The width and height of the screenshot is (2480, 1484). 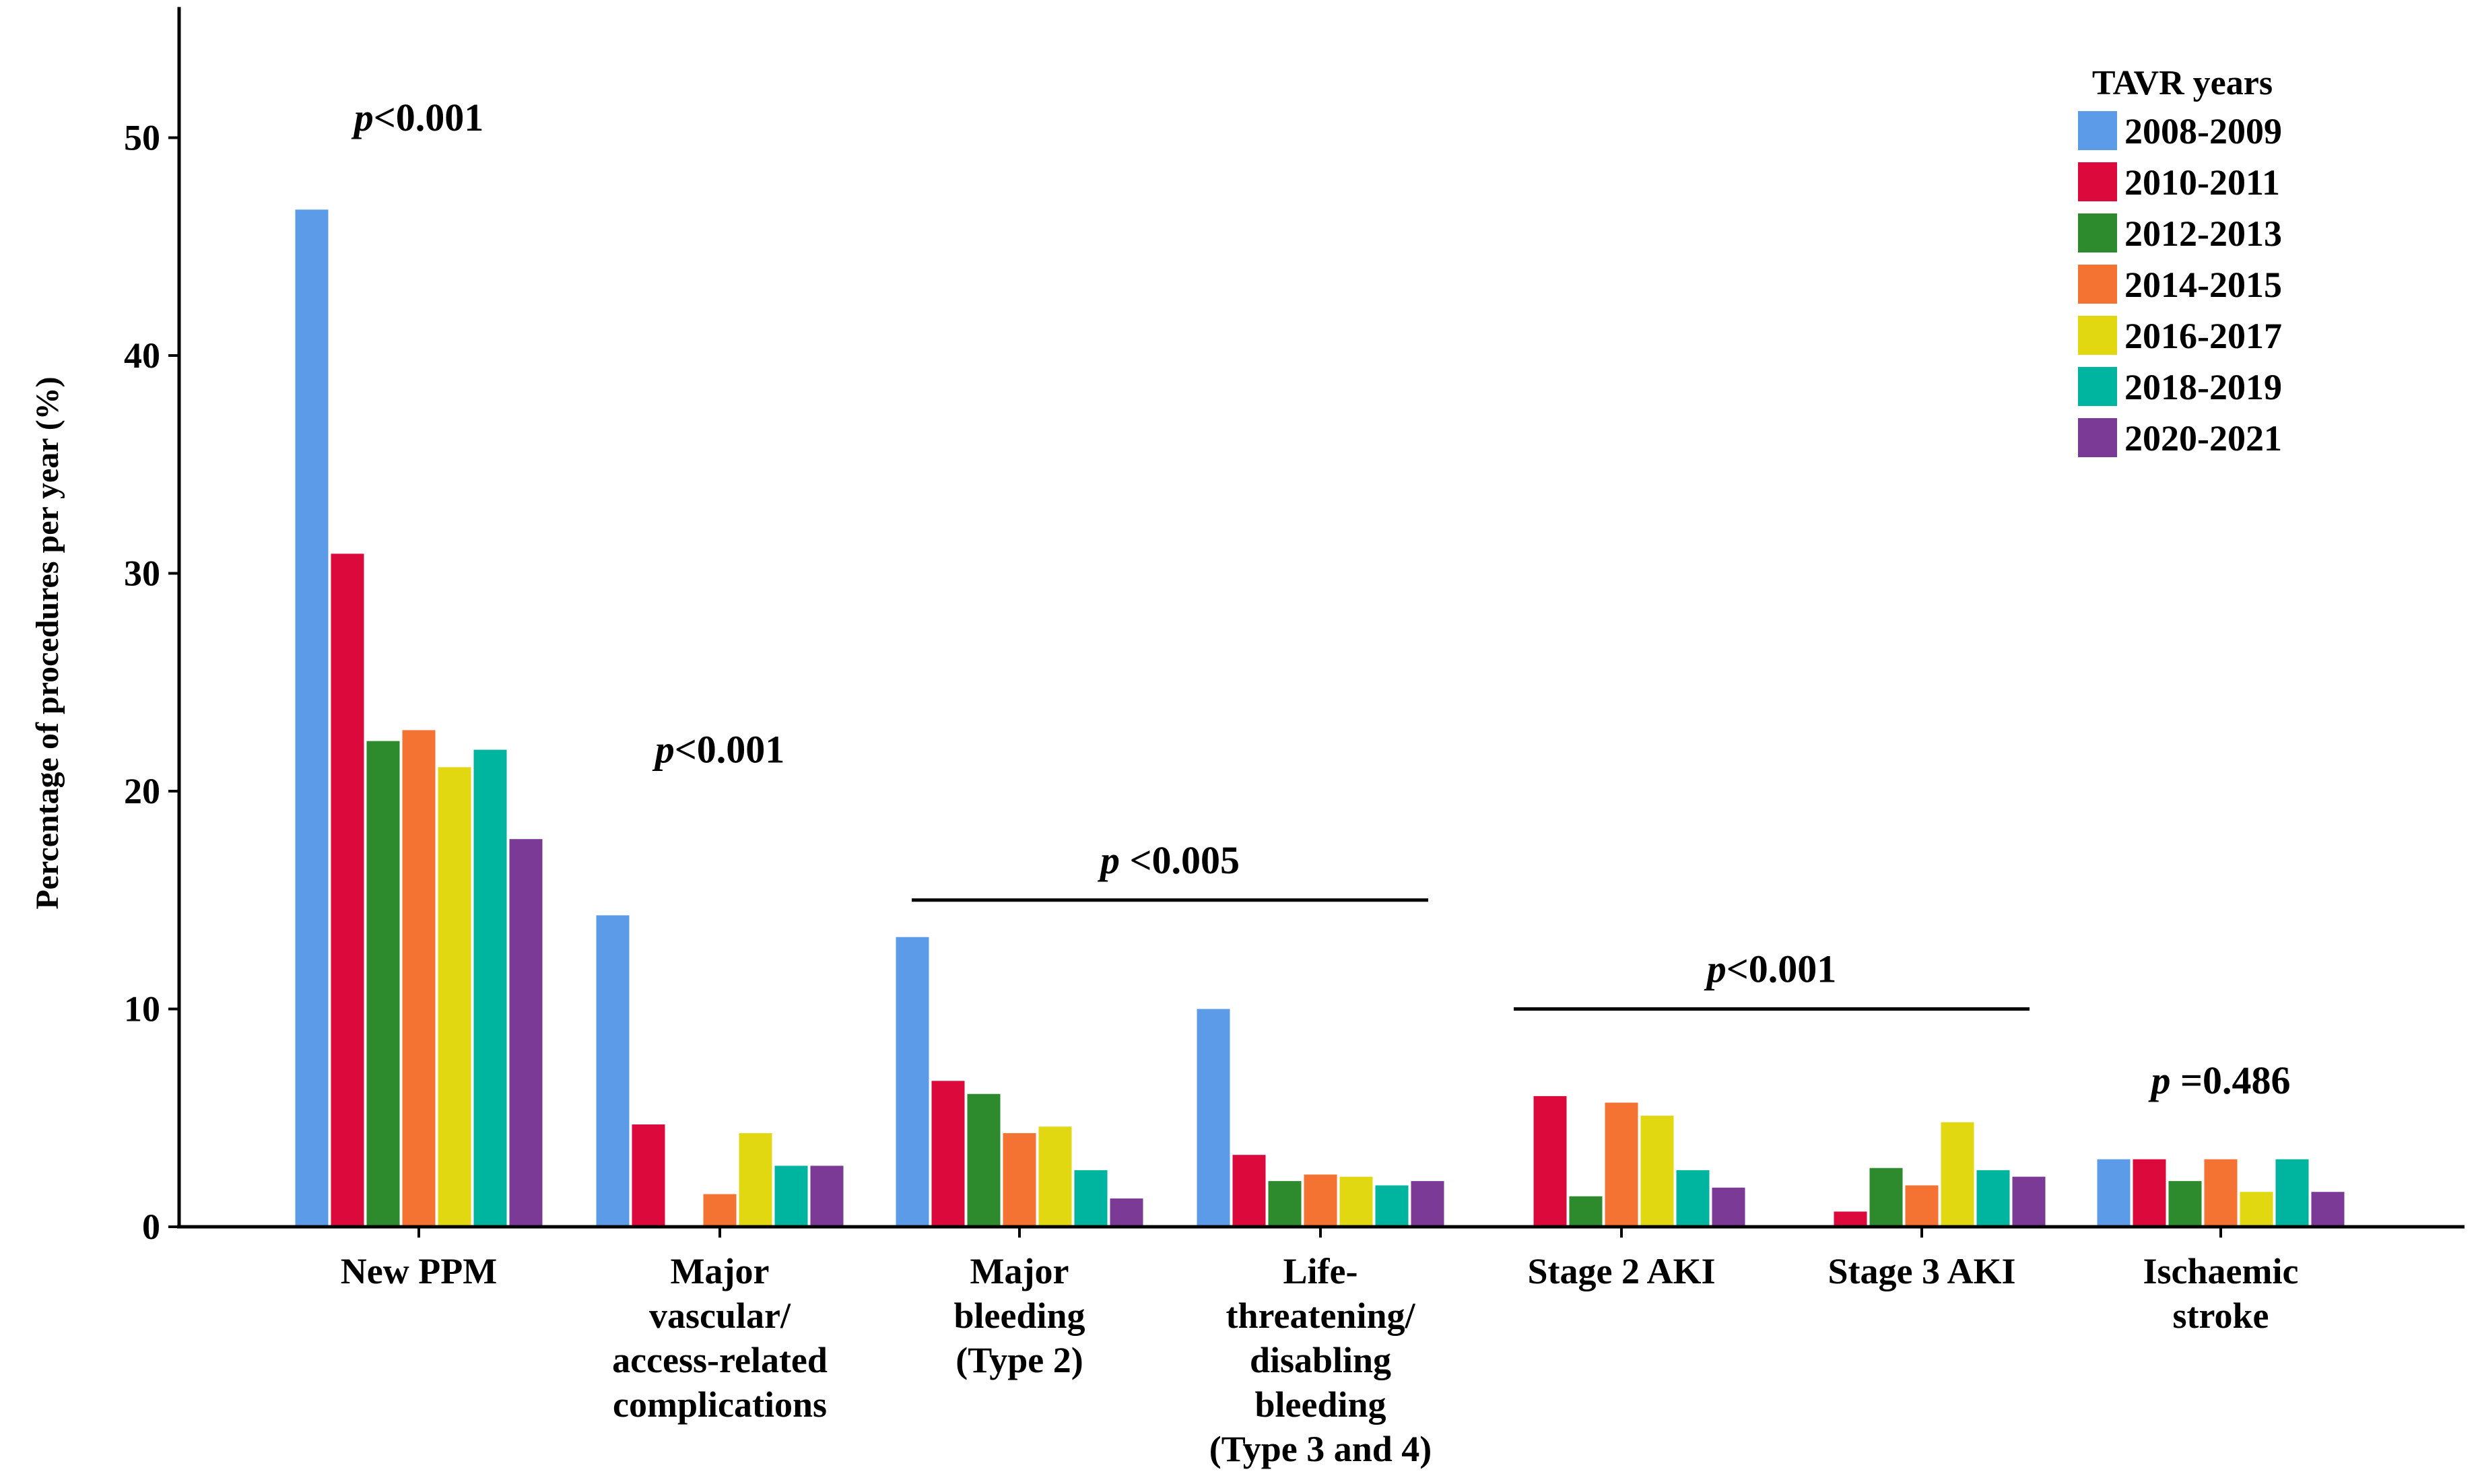 I want to click on x-category-label: disabling, so click(x=1320, y=1360).